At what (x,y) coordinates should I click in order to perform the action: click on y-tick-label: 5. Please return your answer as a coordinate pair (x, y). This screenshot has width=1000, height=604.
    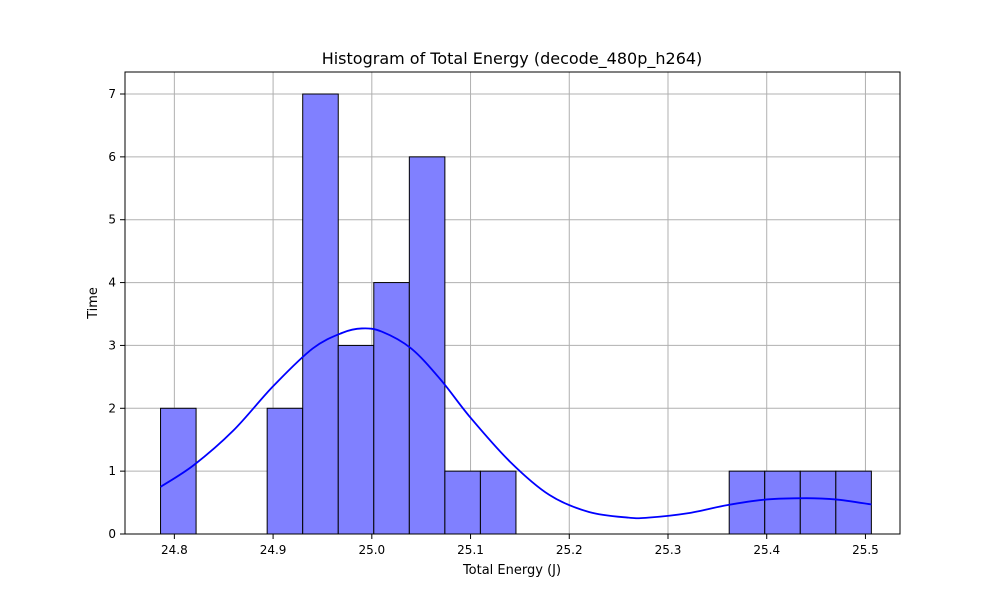
    Looking at the image, I should click on (112, 220).